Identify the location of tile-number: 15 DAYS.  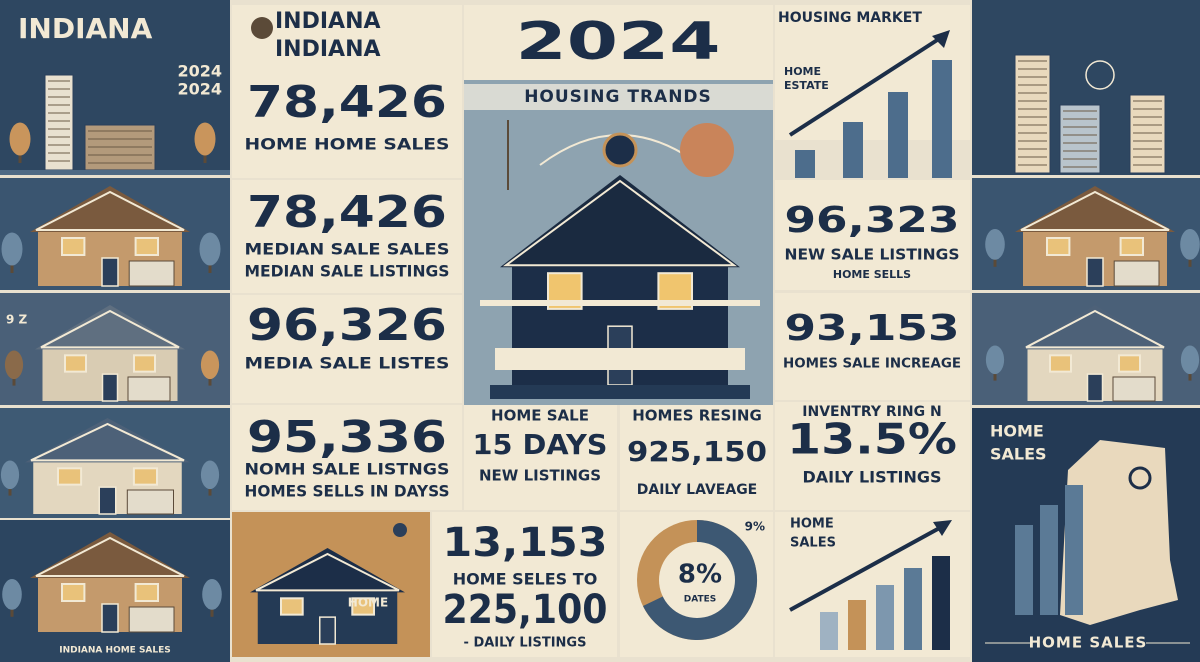
(540, 444).